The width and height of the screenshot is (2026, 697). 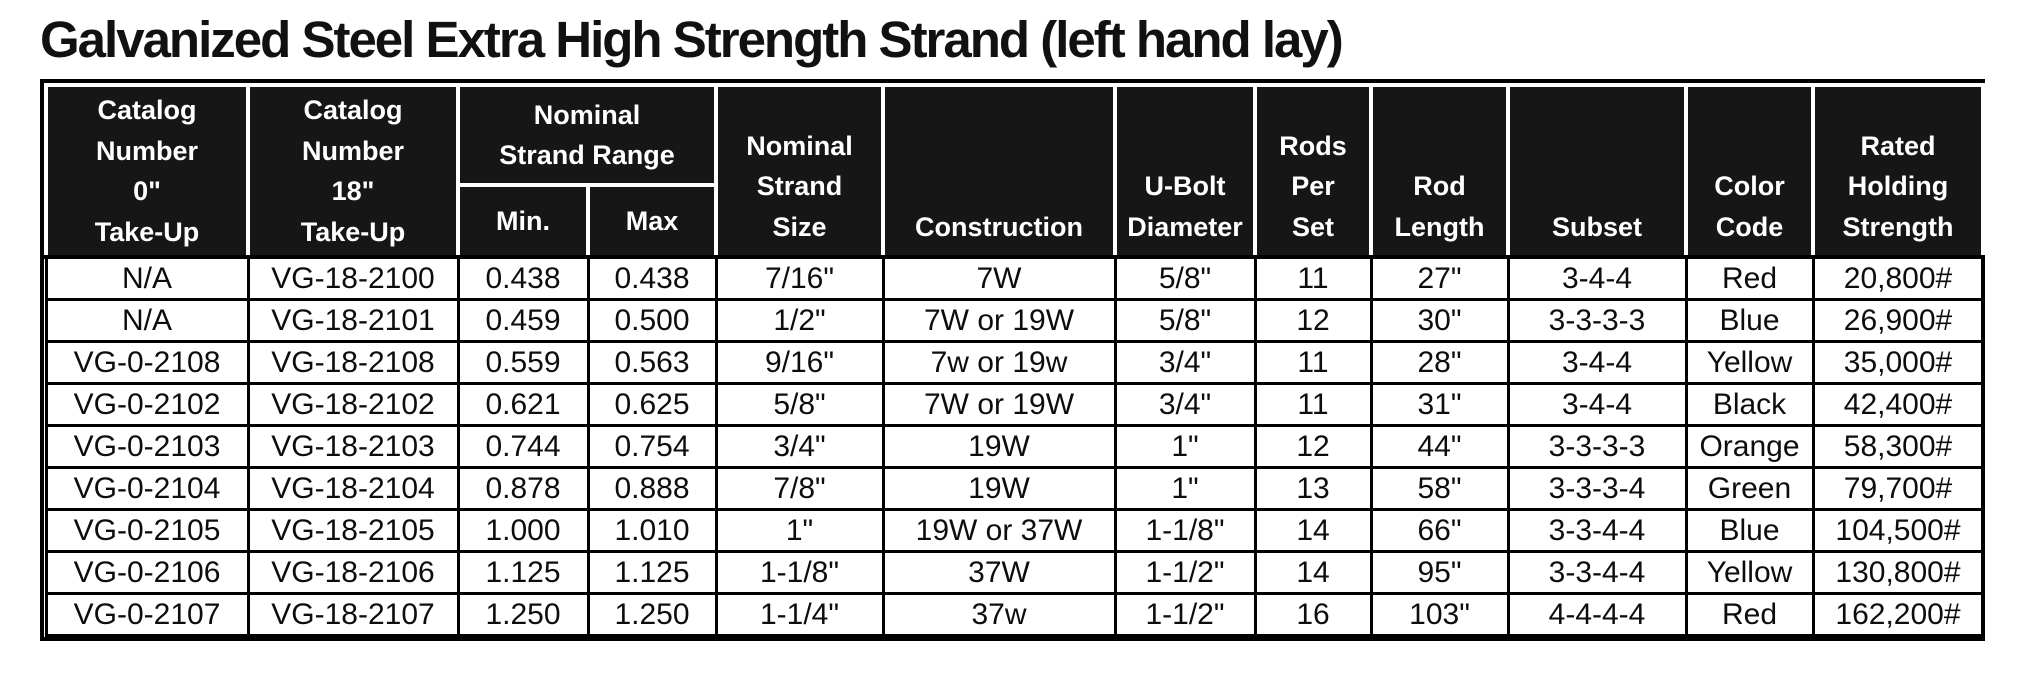 What do you see at coordinates (1749, 446) in the screenshot?
I see `cell-color_code: Orange` at bounding box center [1749, 446].